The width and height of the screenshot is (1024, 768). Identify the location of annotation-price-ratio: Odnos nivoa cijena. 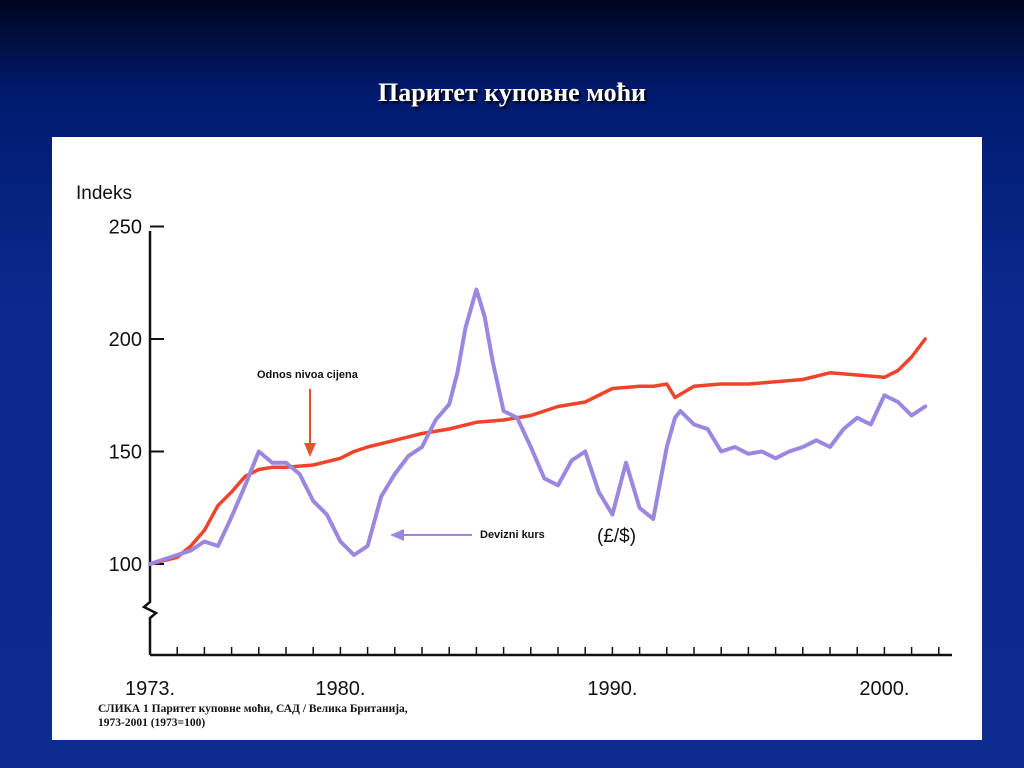
(308, 375).